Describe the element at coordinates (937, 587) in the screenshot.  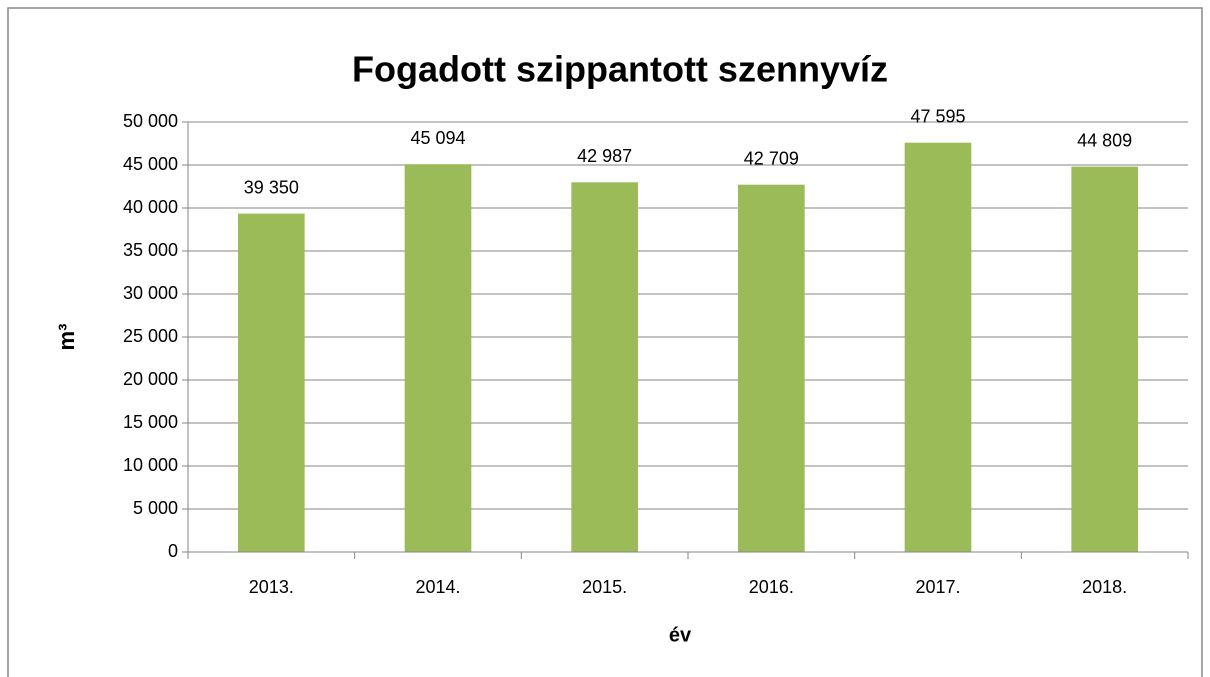
I see `x-tick-label: 2017.` at that location.